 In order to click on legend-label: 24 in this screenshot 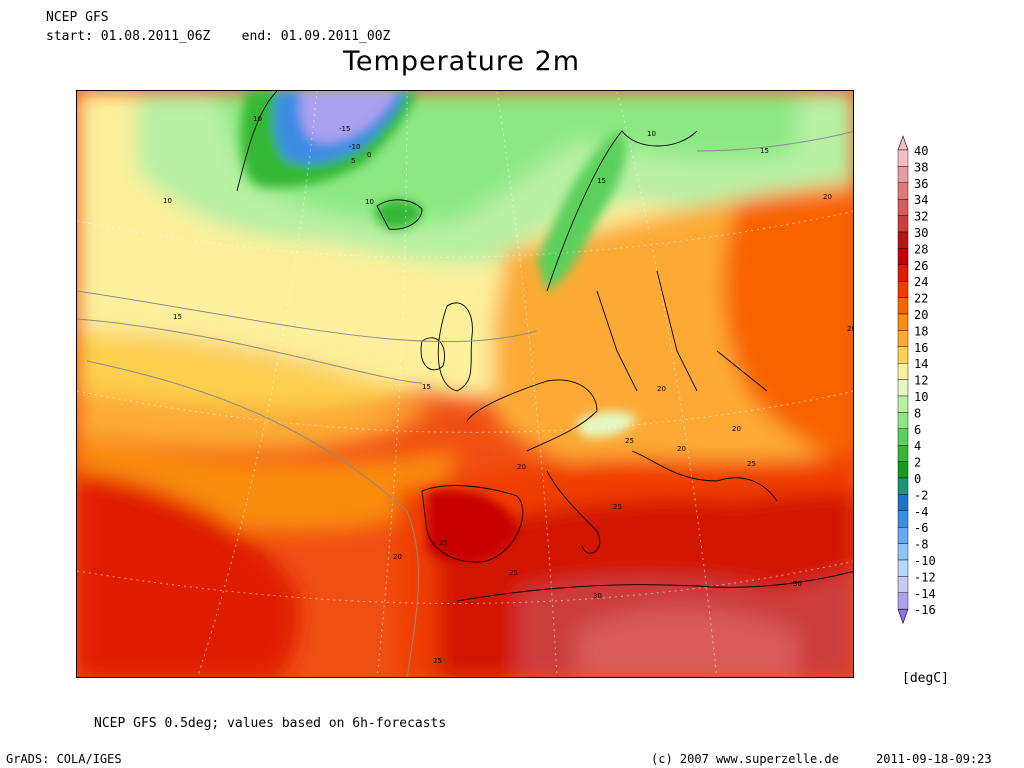, I will do `click(921, 282)`.